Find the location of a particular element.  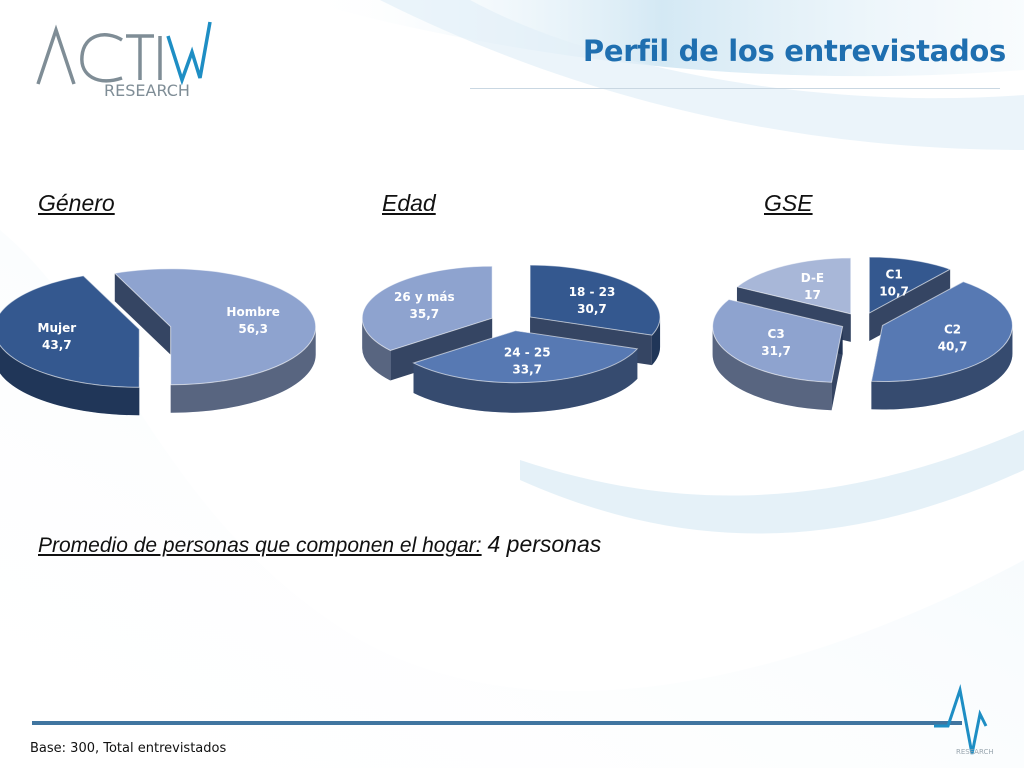

gse-slice-d-e-label: D-E is located at coordinates (812, 278).